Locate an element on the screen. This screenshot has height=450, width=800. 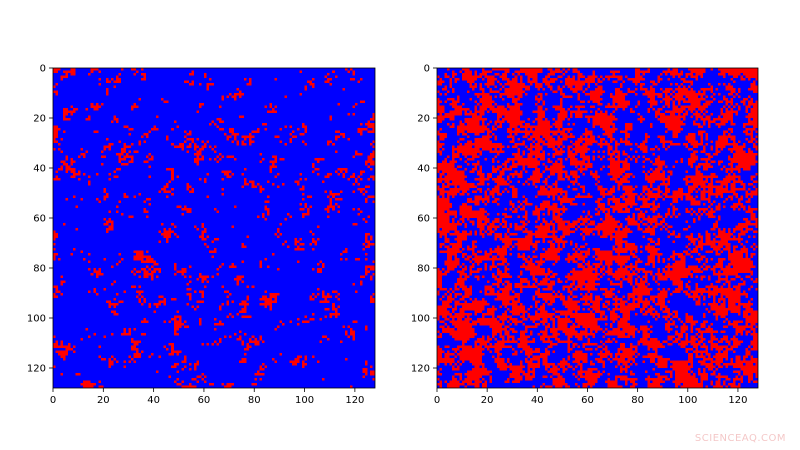
watermark: SCIENCEAQ.COM is located at coordinates (740, 438).